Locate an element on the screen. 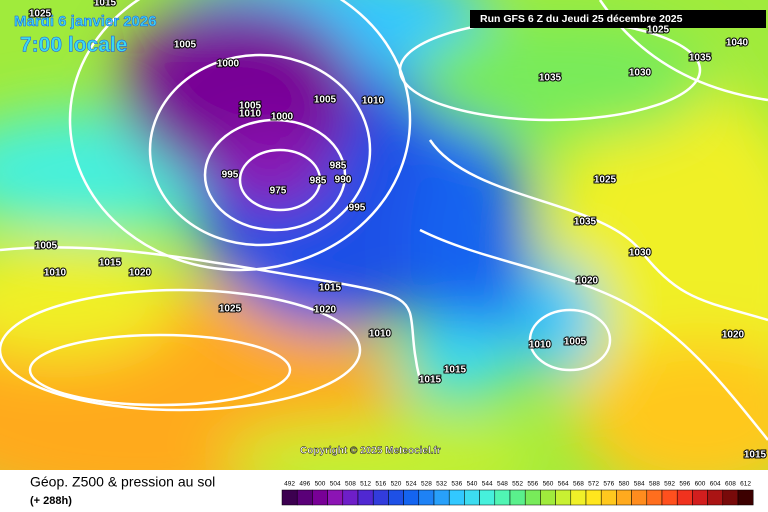 The width and height of the screenshot is (768, 512). scale-label: 556 is located at coordinates (532, 484).